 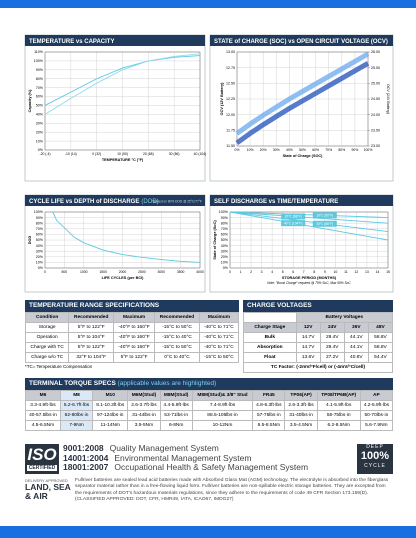 What do you see at coordinates (42, 468) in the screenshot?
I see `iso-sub: CERTIFIED` at bounding box center [42, 468].